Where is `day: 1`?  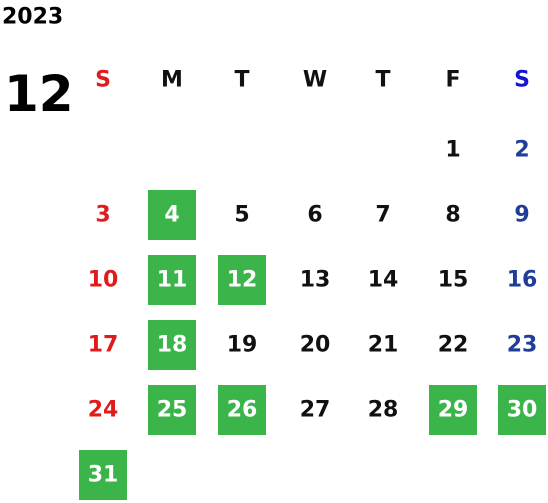 day: 1 is located at coordinates (452, 150).